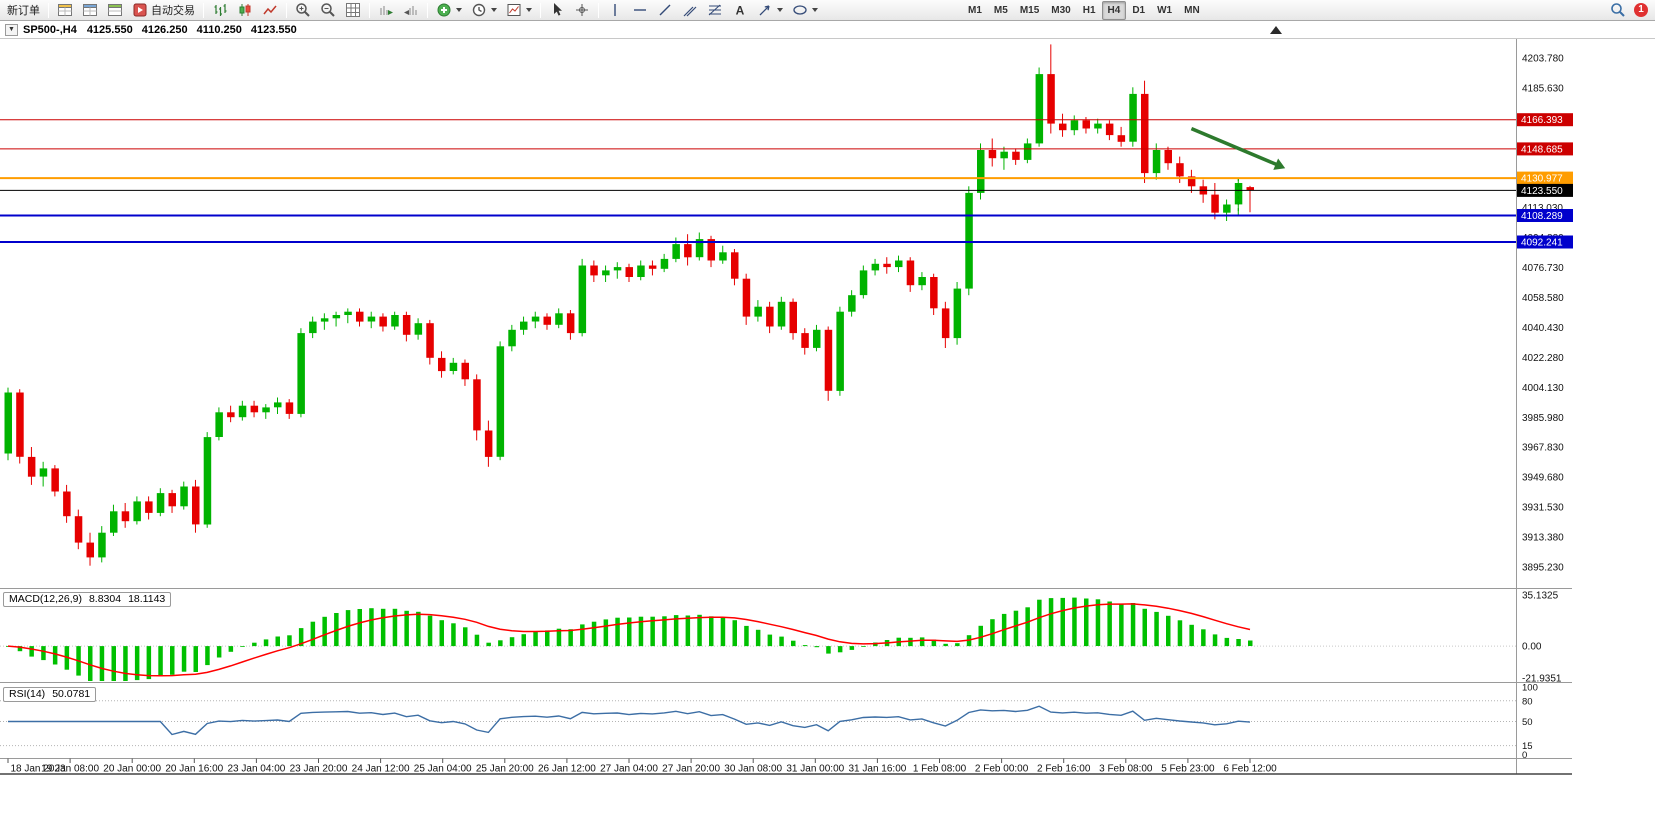 This screenshot has height=823, width=1655. I want to click on svg-text: 4076.730, so click(1543, 268).